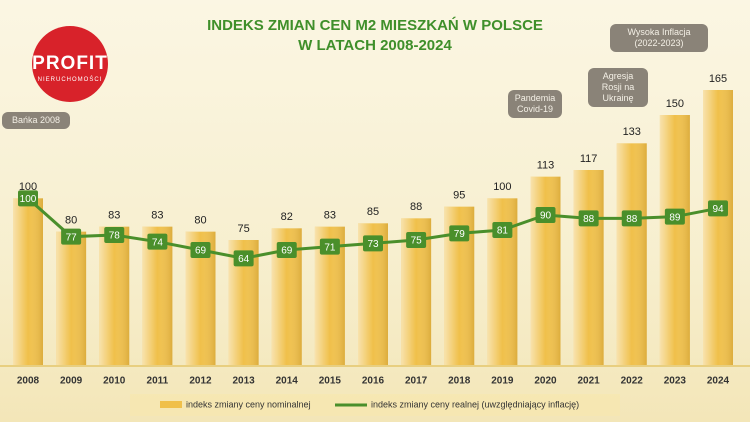  Describe the element at coordinates (502, 381) in the screenshot. I see `x-tick-label: 2019` at that location.